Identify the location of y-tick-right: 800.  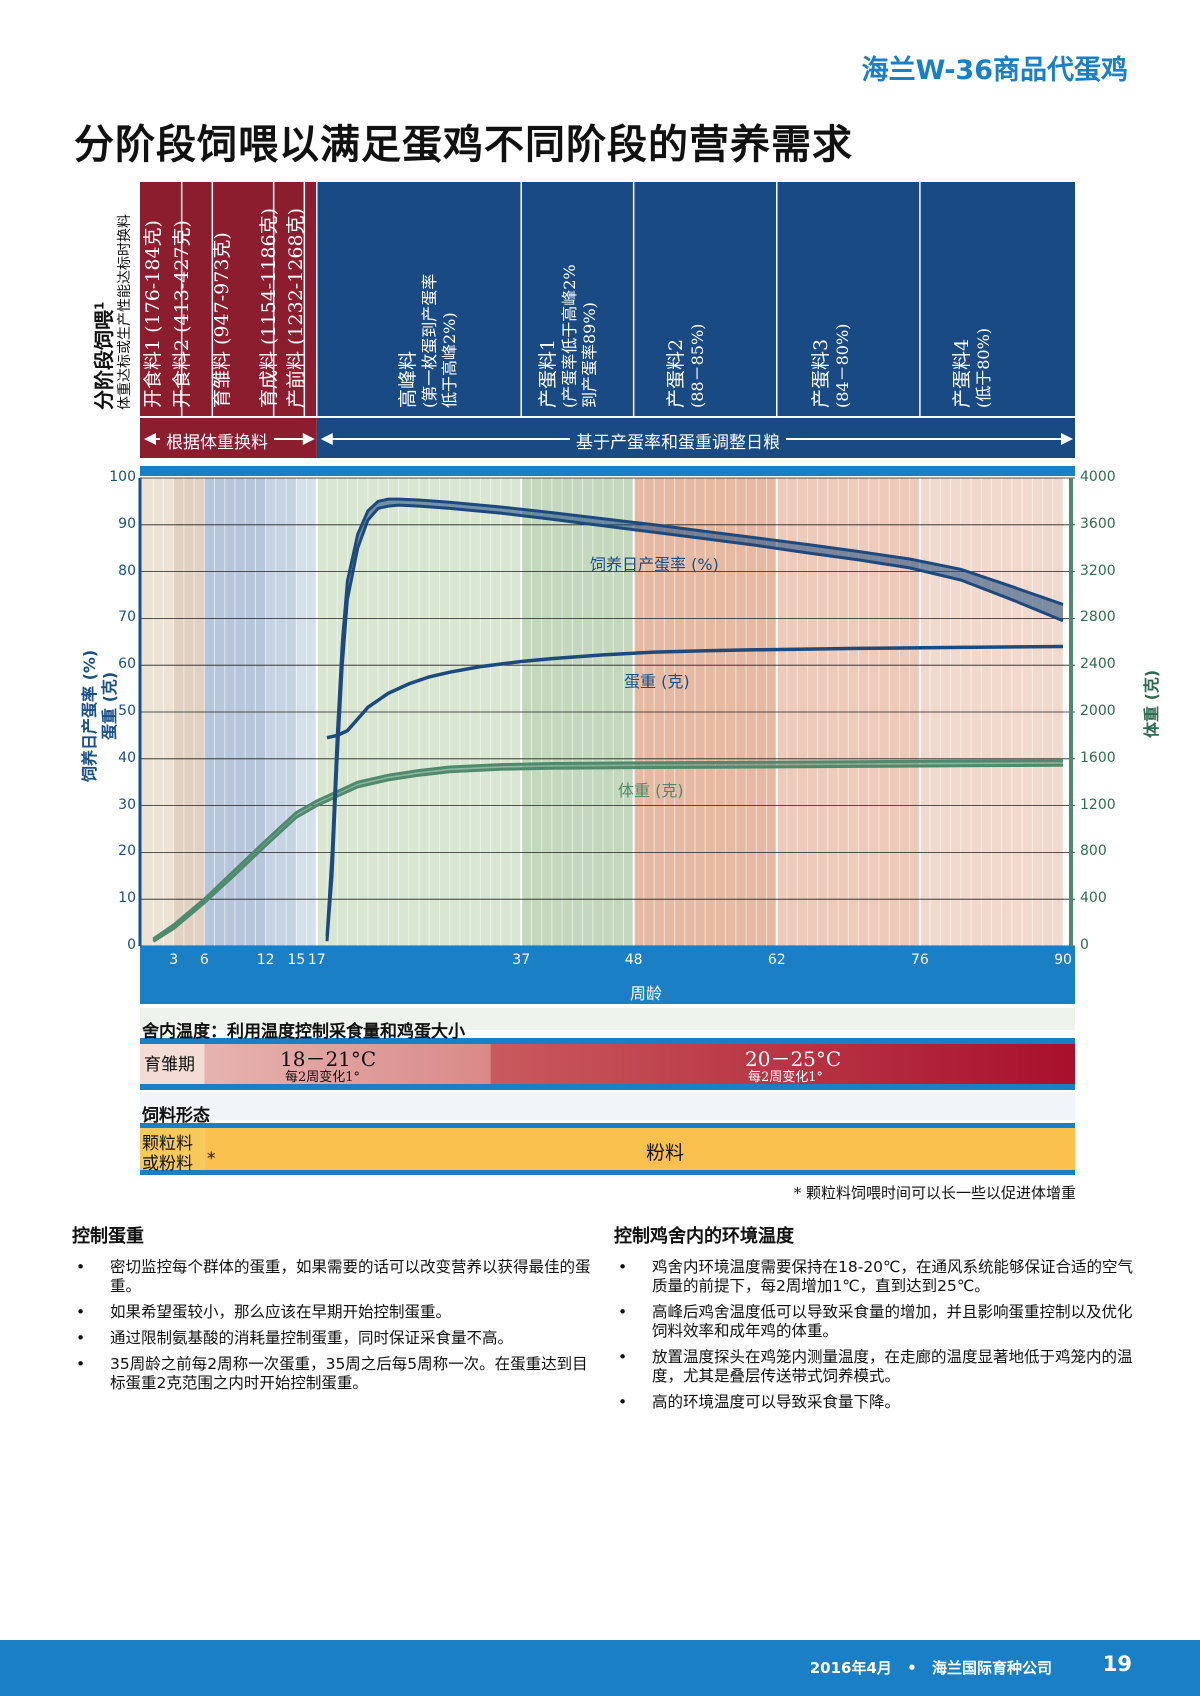
(1093, 851).